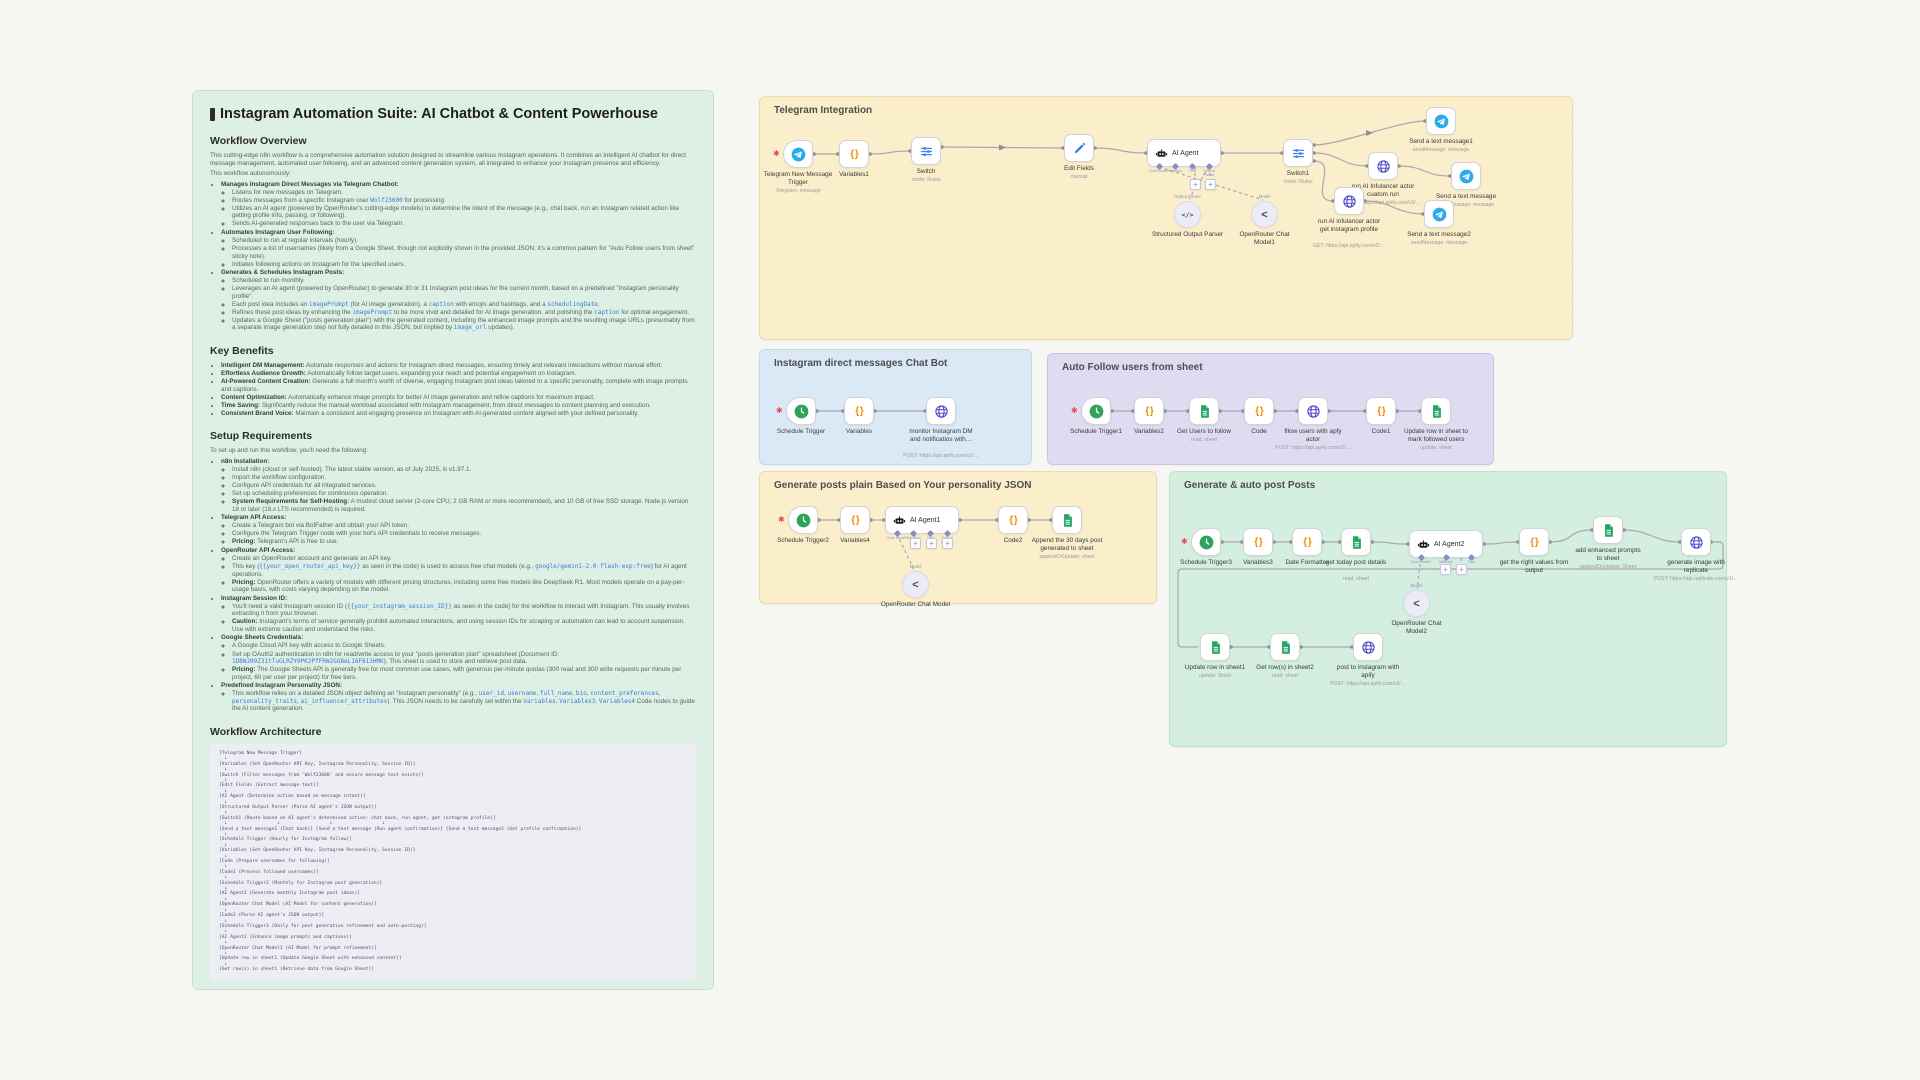 Image resolution: width=1920 pixels, height=1080 pixels. Describe the element at coordinates (1184, 153) in the screenshot. I see `node-ai-agent: AI Agent` at that location.